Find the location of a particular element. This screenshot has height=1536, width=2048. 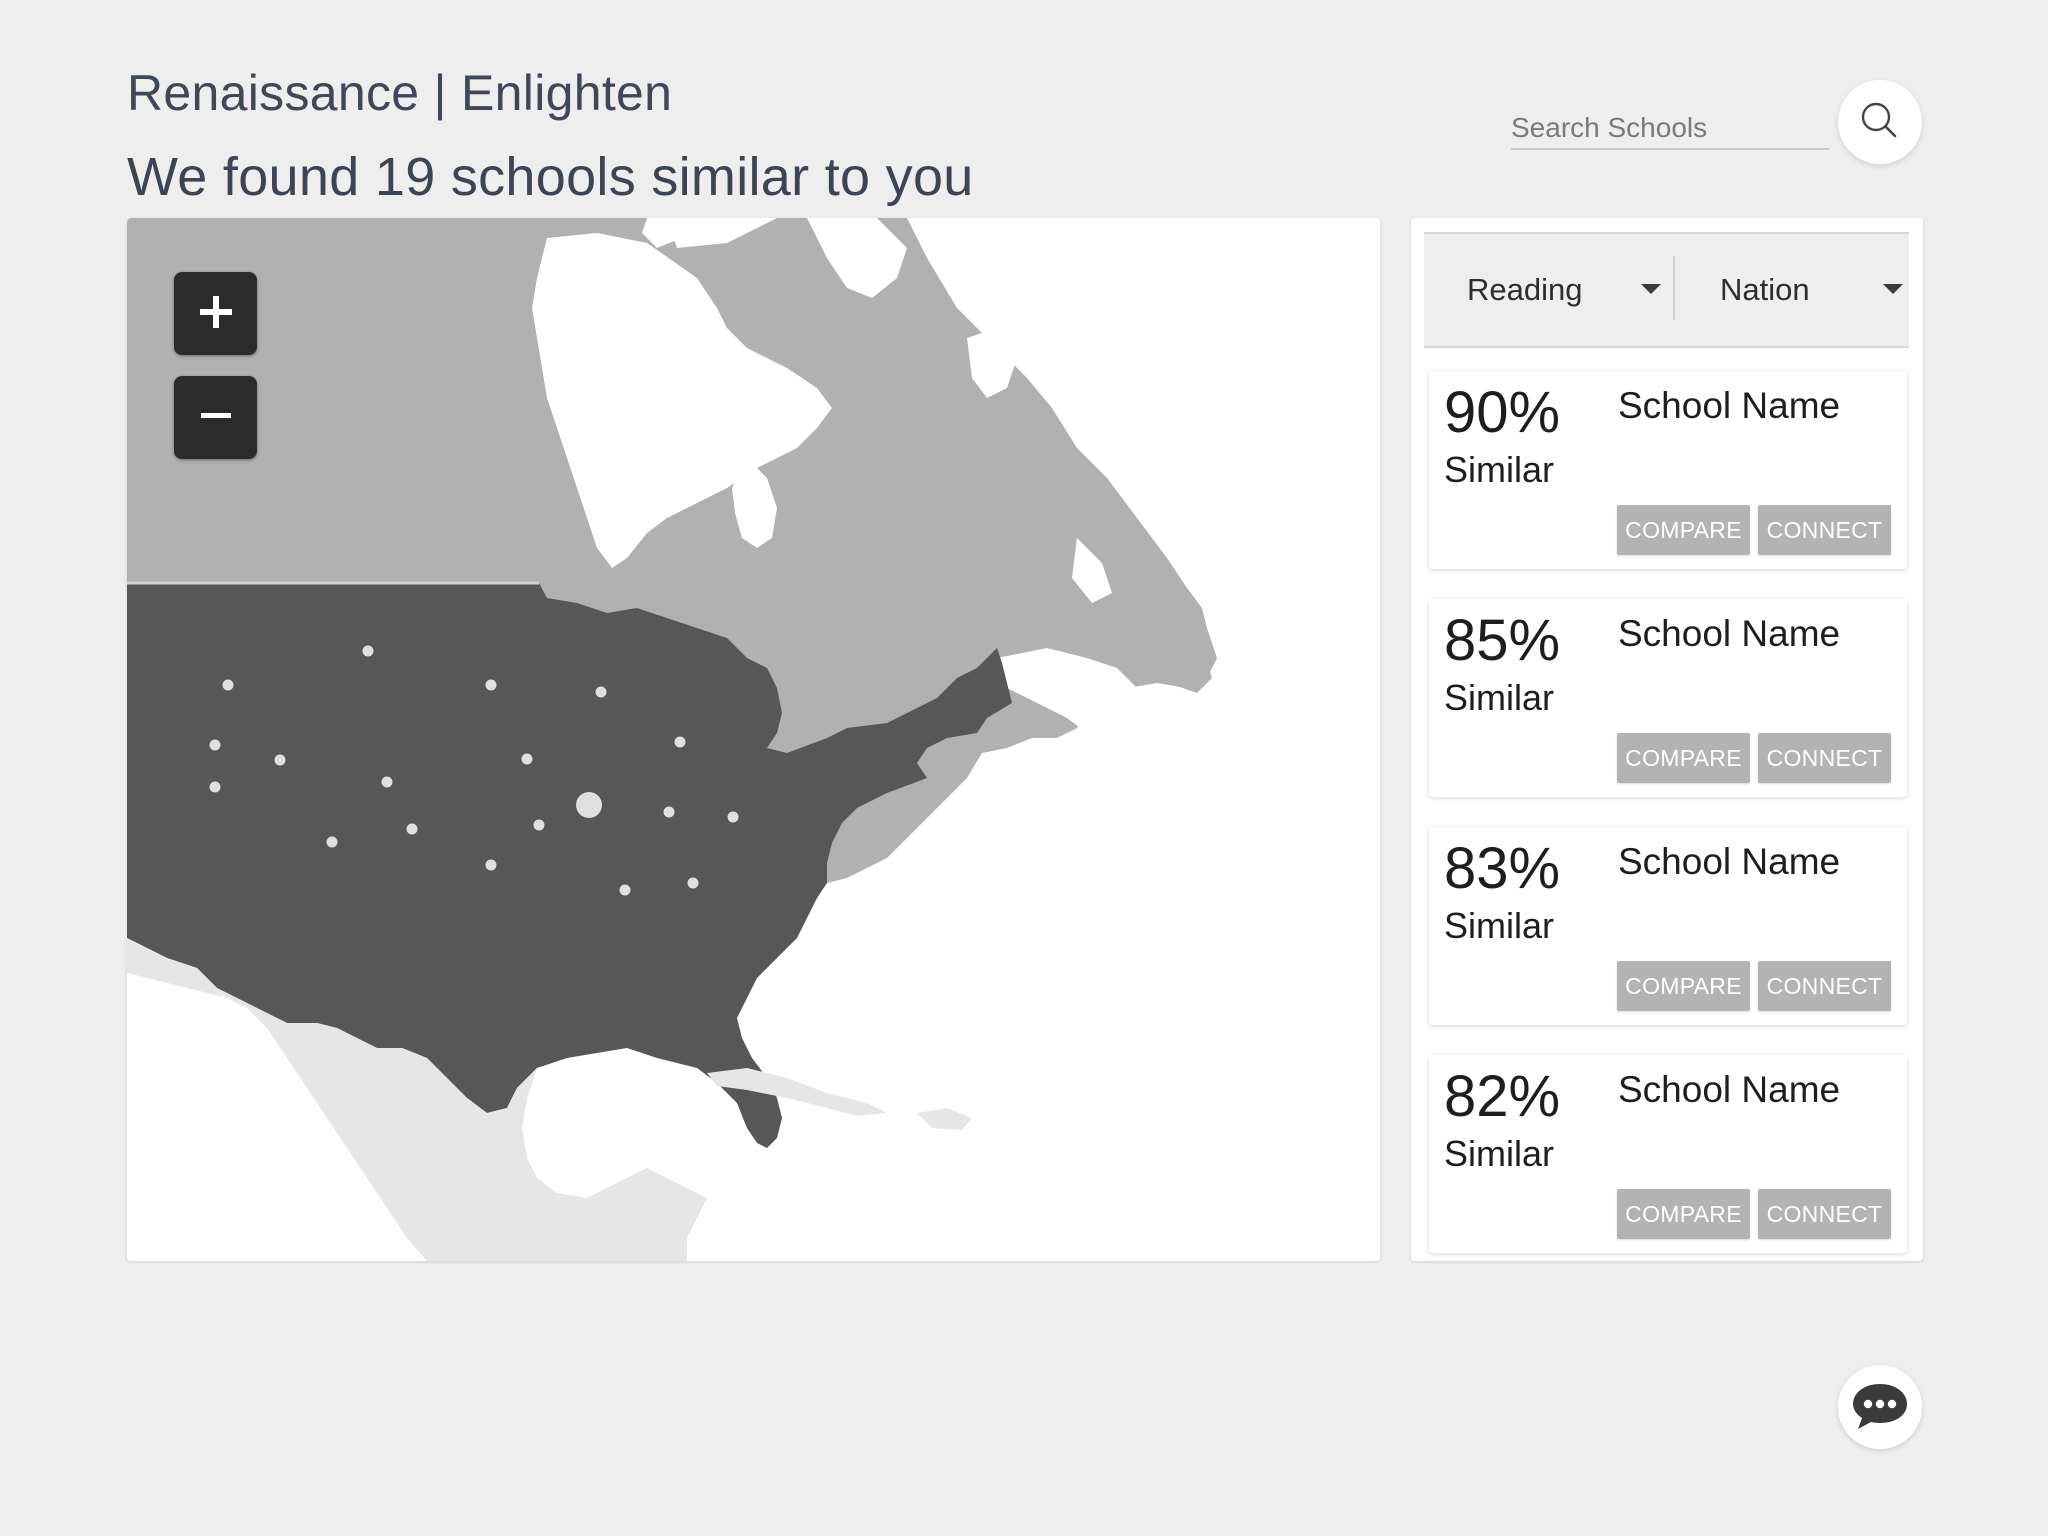

similarity-percent: 83% is located at coordinates (1502, 868).